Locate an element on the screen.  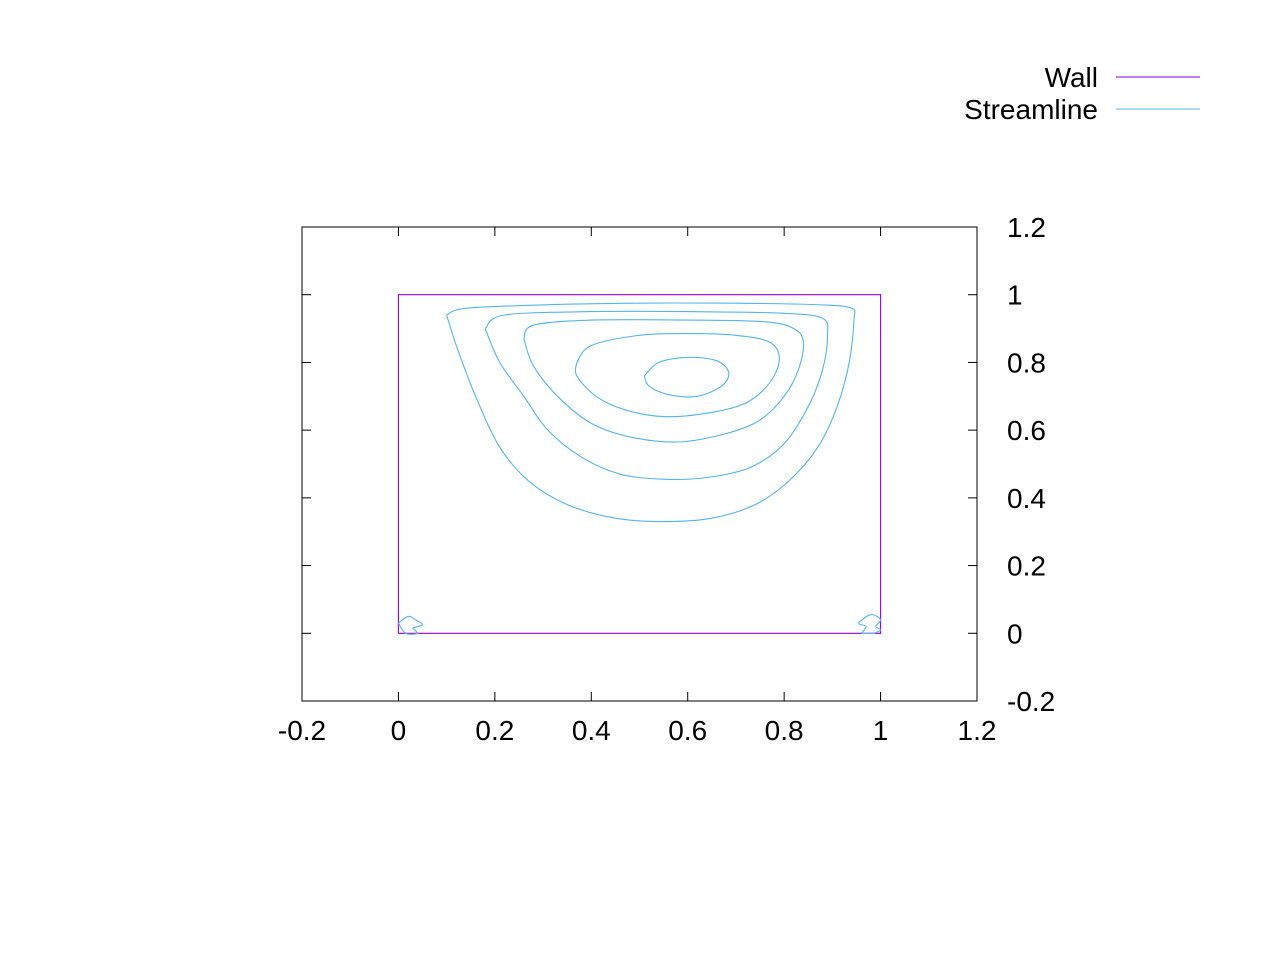
series-wall is located at coordinates (639, 464).